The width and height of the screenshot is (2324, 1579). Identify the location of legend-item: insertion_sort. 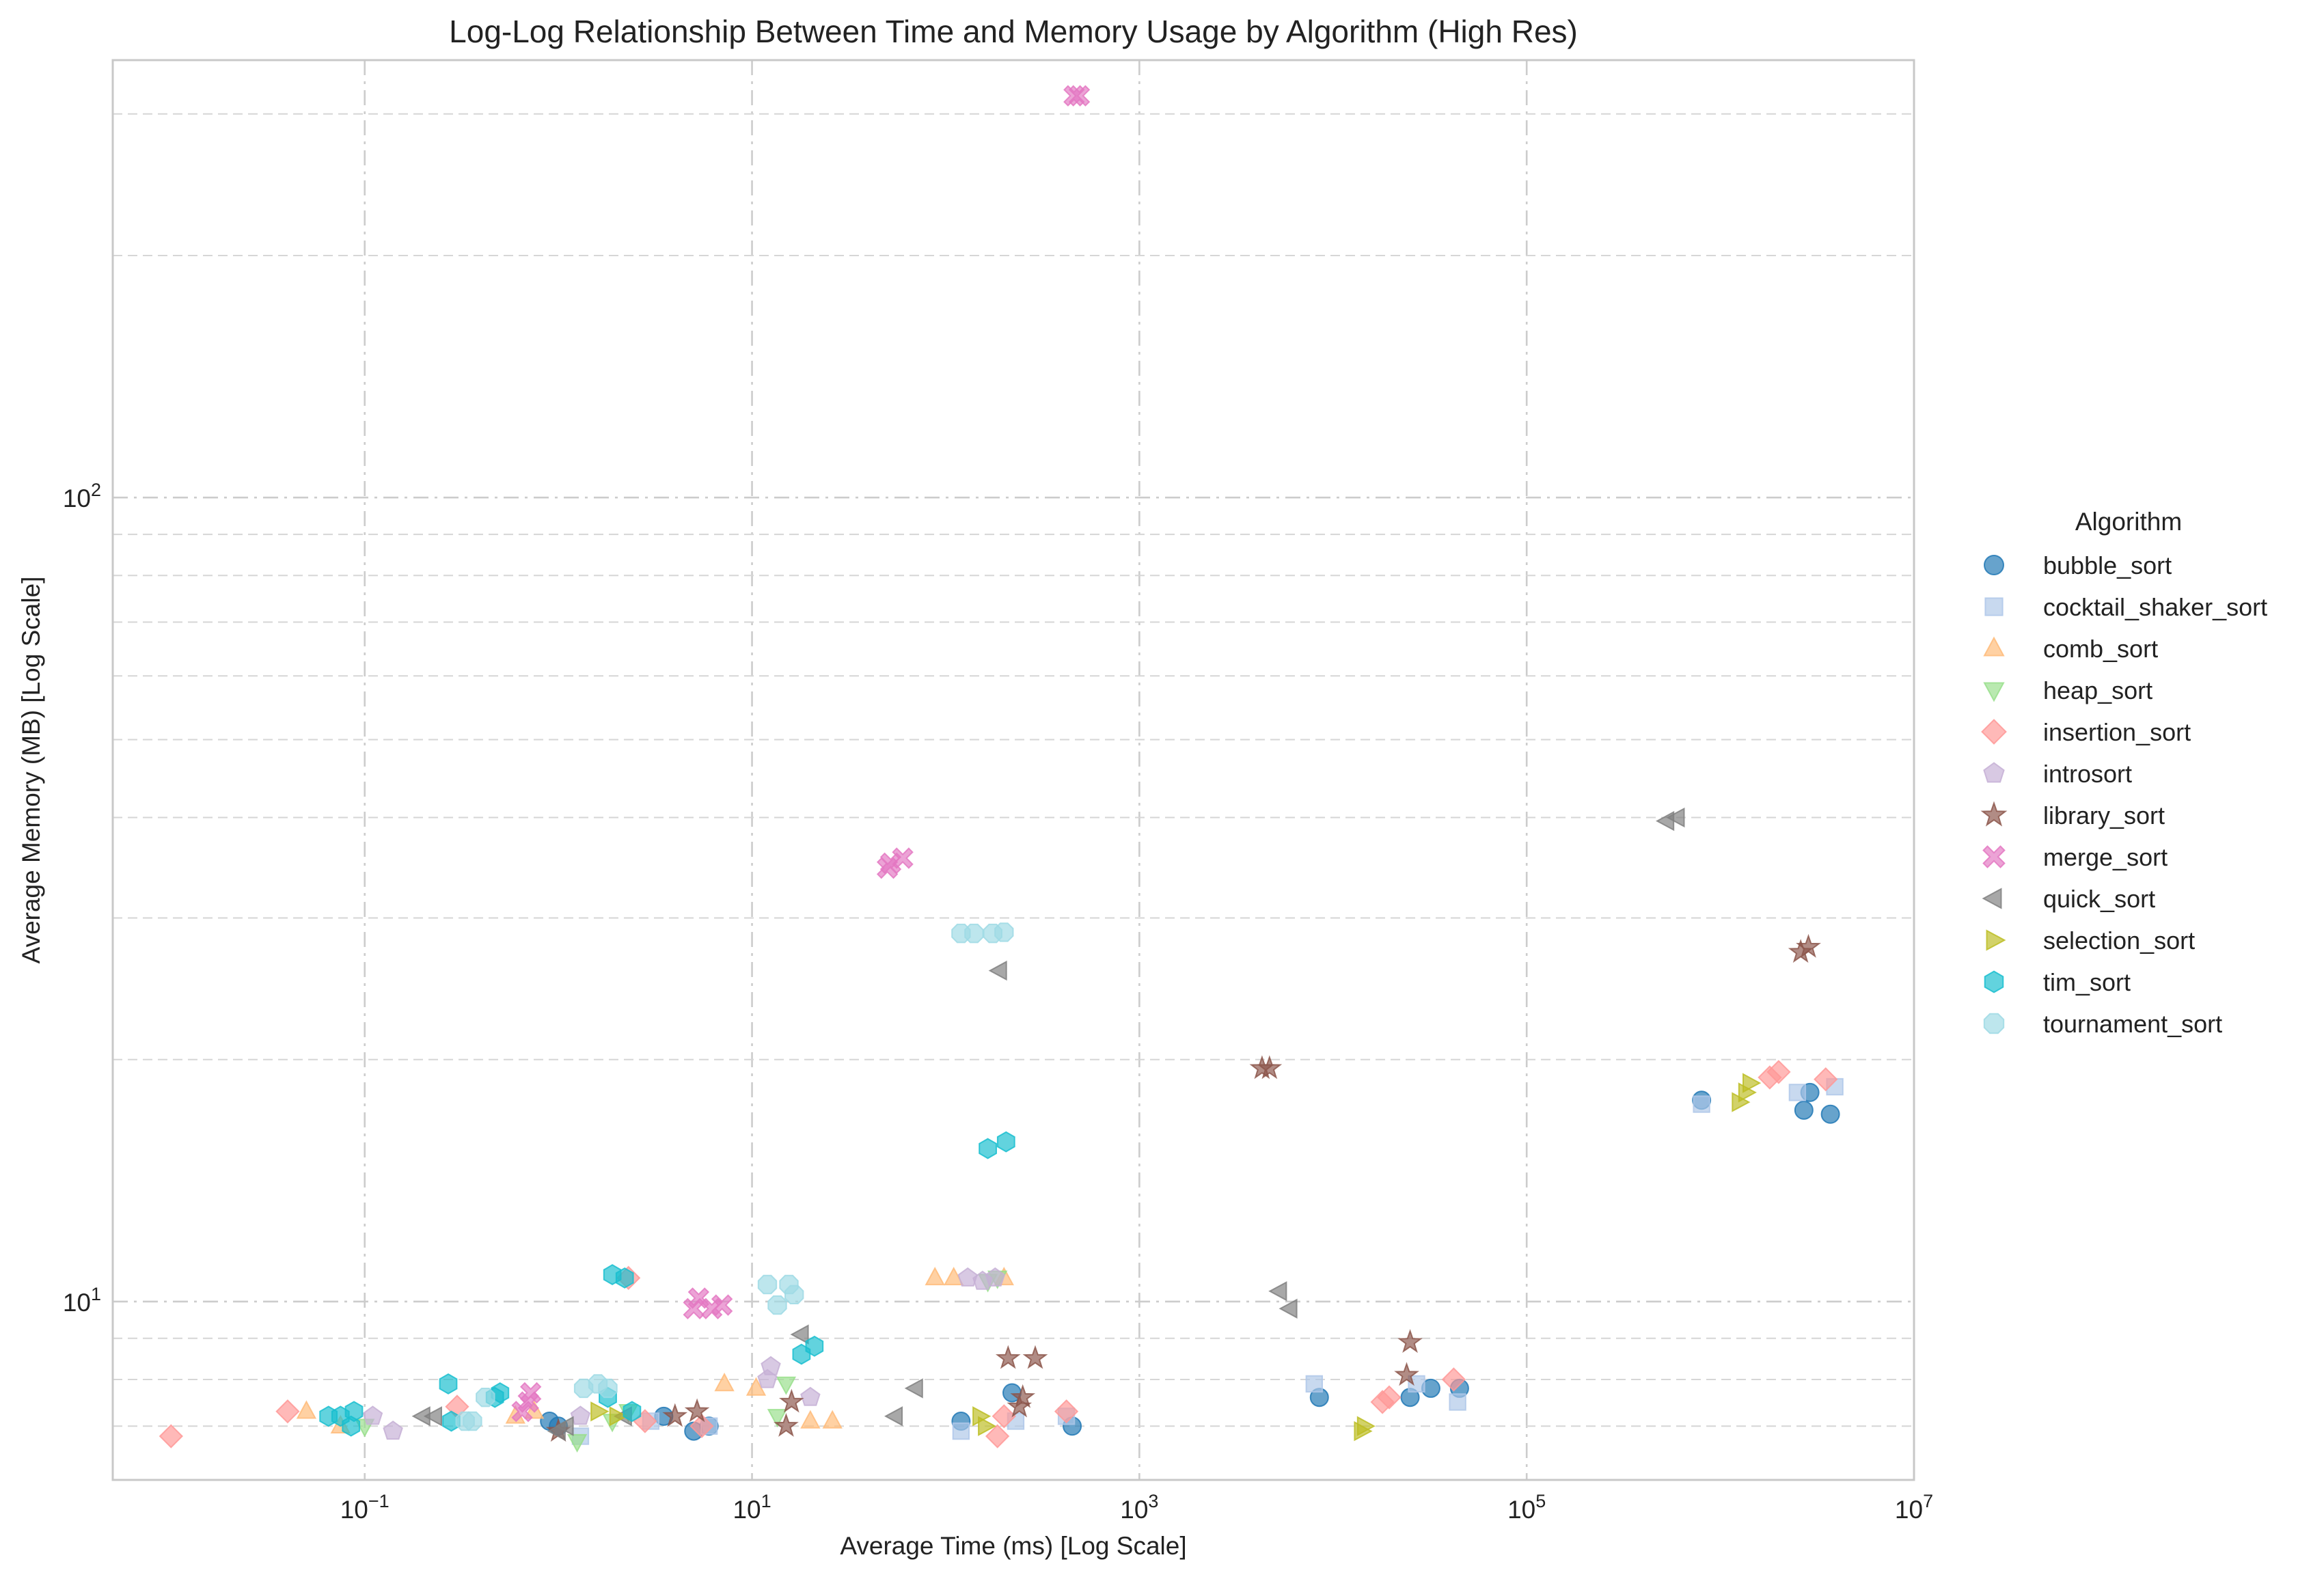
(2086, 732).